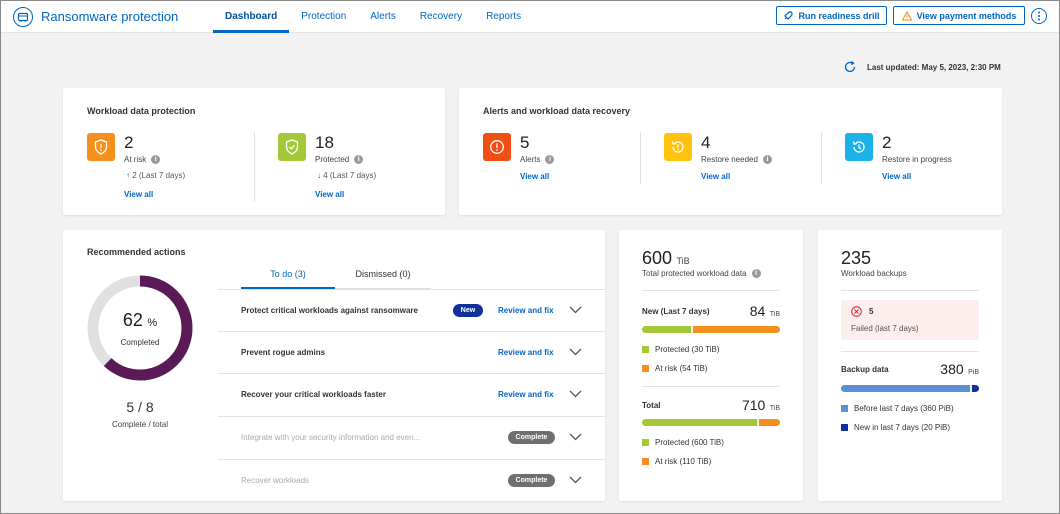 This screenshot has width=1060, height=514. What do you see at coordinates (910, 320) in the screenshot?
I see `failed-backups-box: 5 Failed (last 7 days)` at bounding box center [910, 320].